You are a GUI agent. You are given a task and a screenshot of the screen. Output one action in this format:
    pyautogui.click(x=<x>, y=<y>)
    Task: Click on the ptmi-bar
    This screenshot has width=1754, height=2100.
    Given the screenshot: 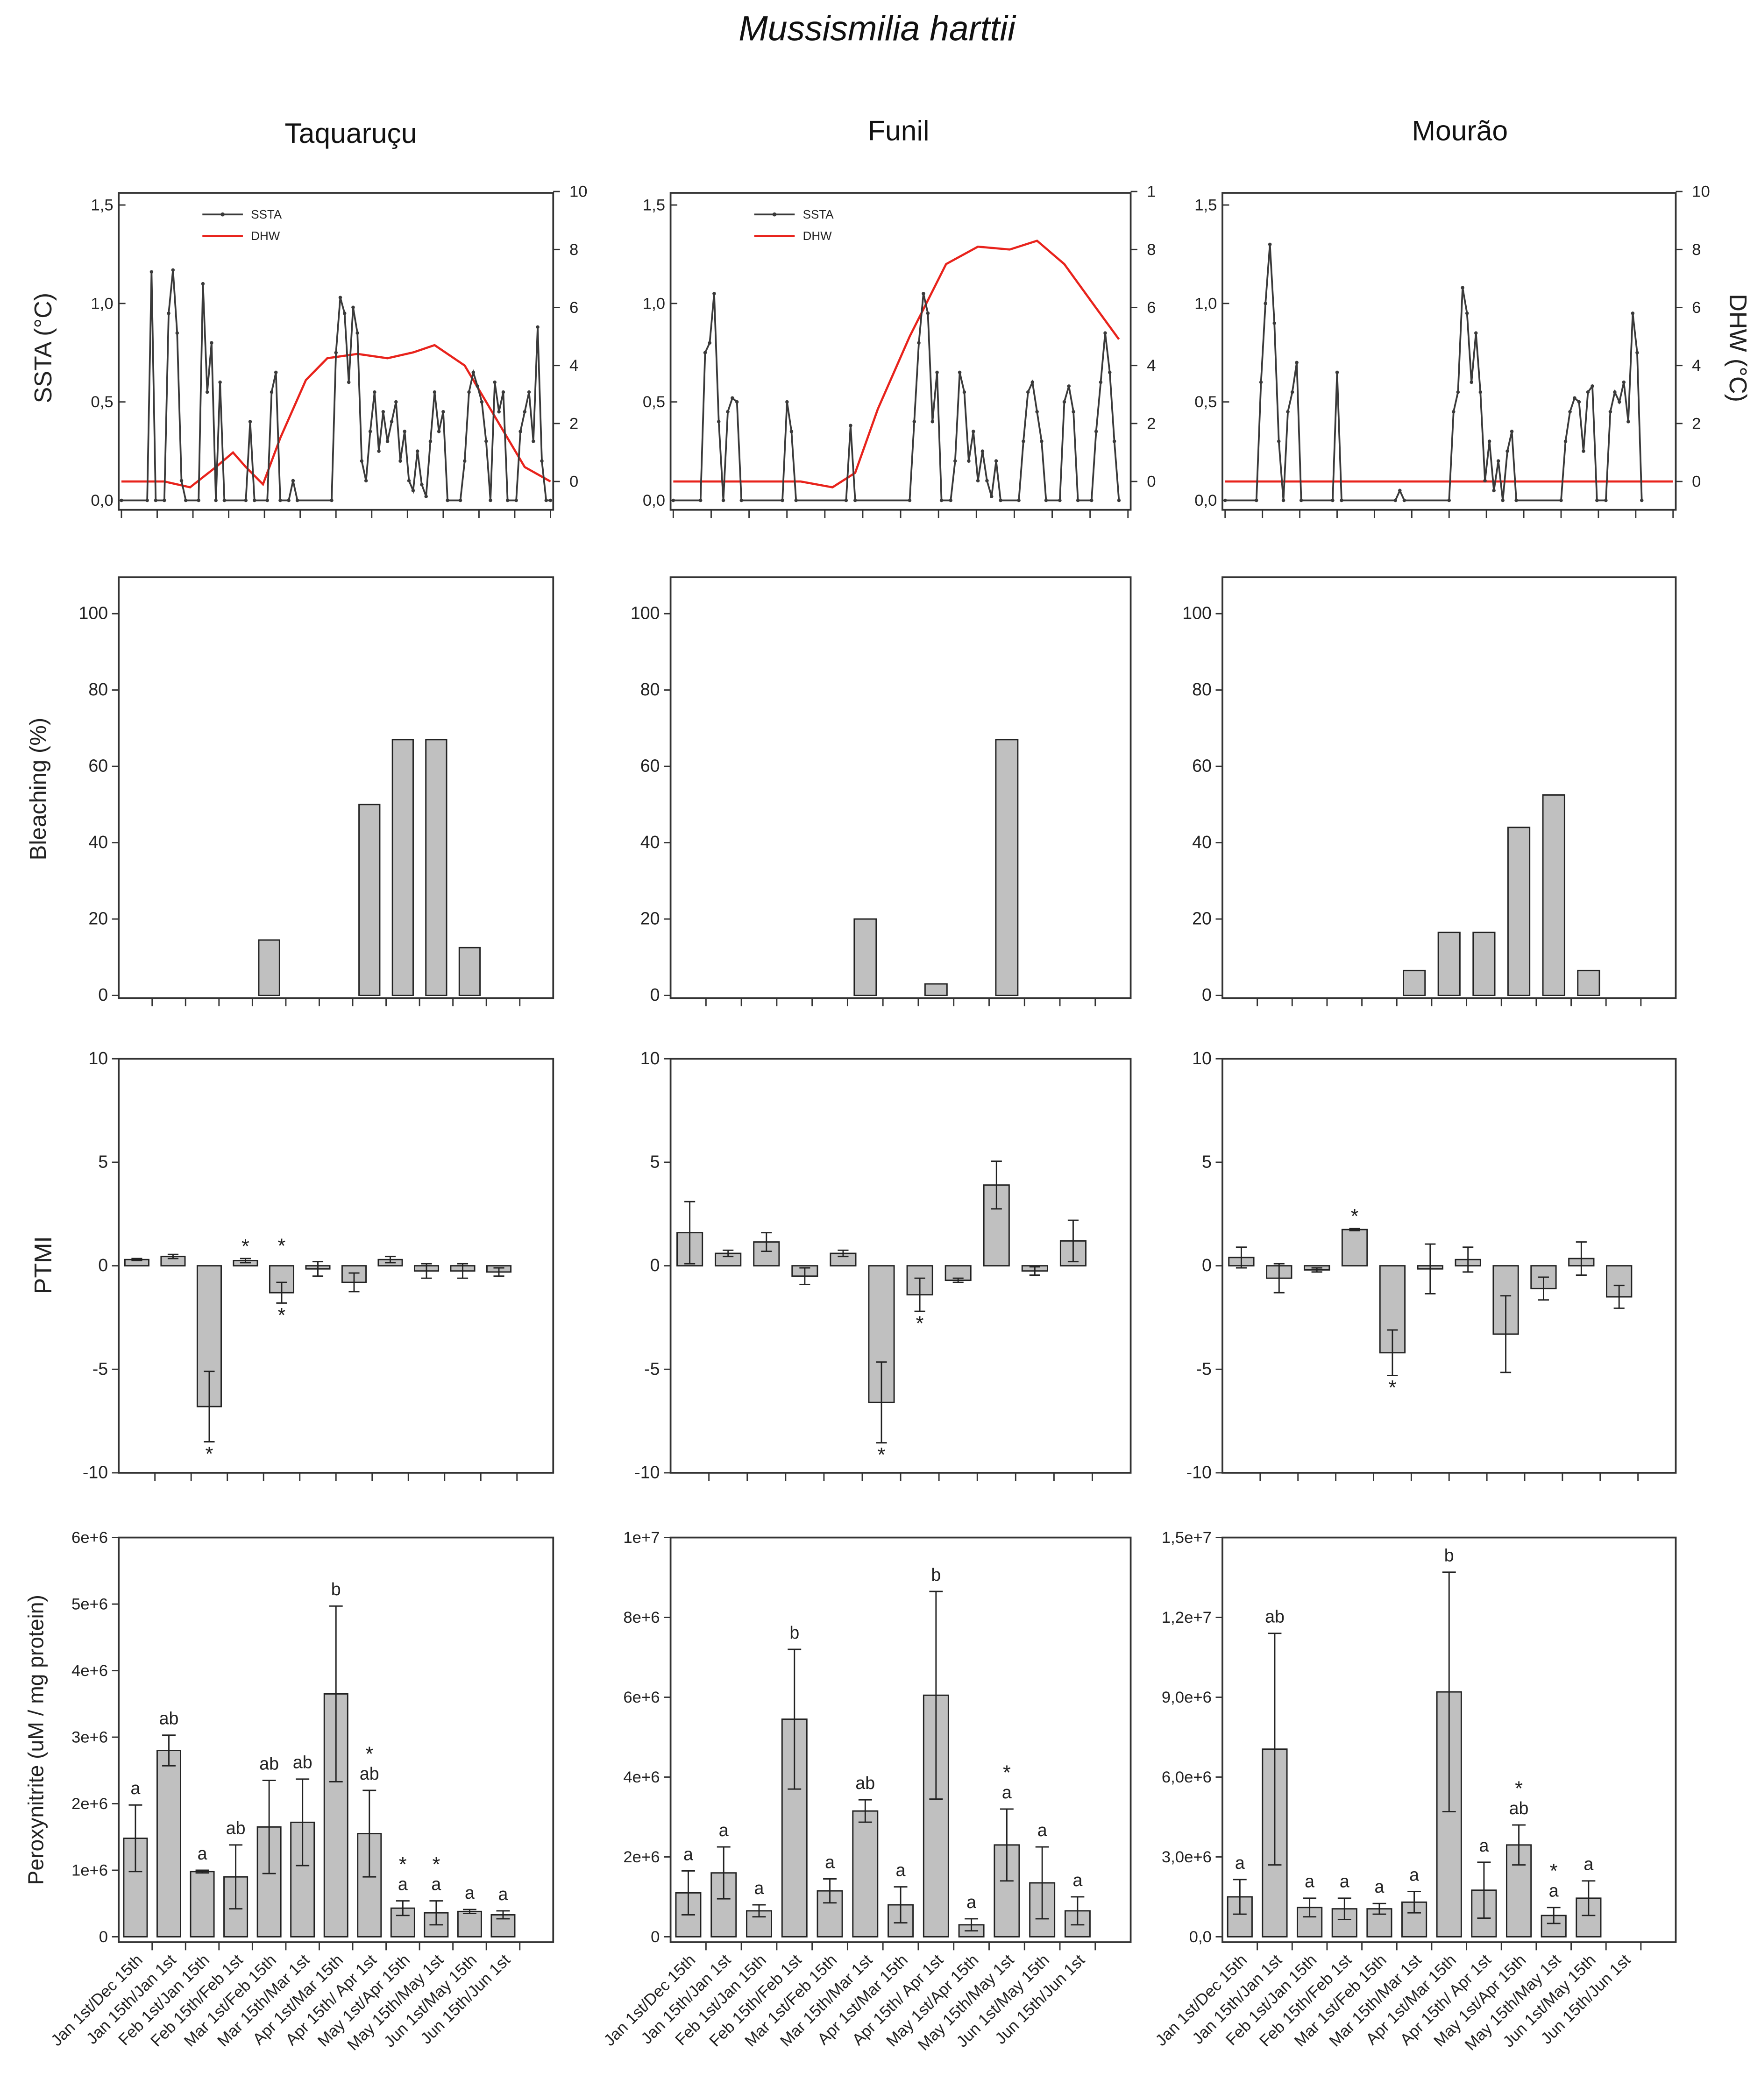 What is the action you would take?
    pyautogui.click(x=958, y=1273)
    